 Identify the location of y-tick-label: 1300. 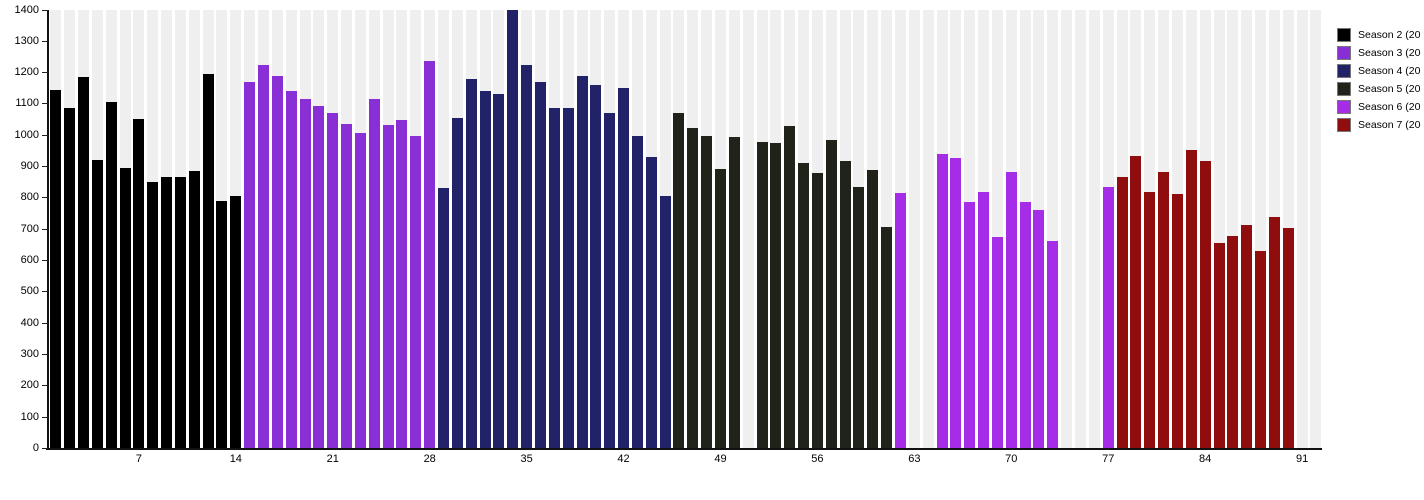
(26, 40).